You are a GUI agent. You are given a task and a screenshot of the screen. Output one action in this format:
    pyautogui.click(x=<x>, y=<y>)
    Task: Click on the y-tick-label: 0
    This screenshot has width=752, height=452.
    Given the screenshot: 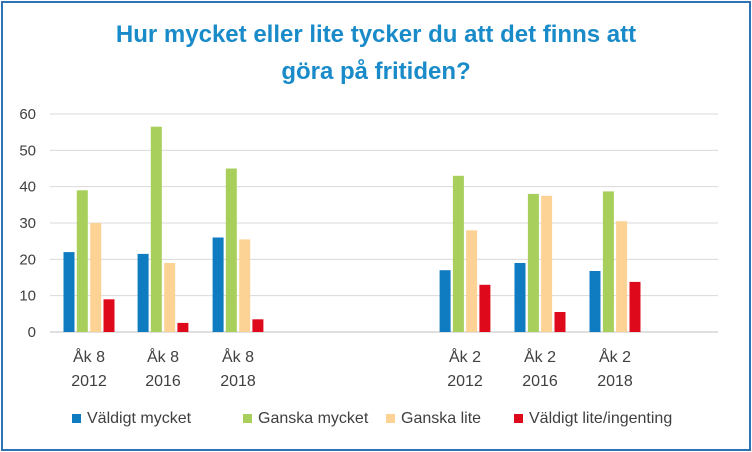 What is the action you would take?
    pyautogui.click(x=32, y=332)
    